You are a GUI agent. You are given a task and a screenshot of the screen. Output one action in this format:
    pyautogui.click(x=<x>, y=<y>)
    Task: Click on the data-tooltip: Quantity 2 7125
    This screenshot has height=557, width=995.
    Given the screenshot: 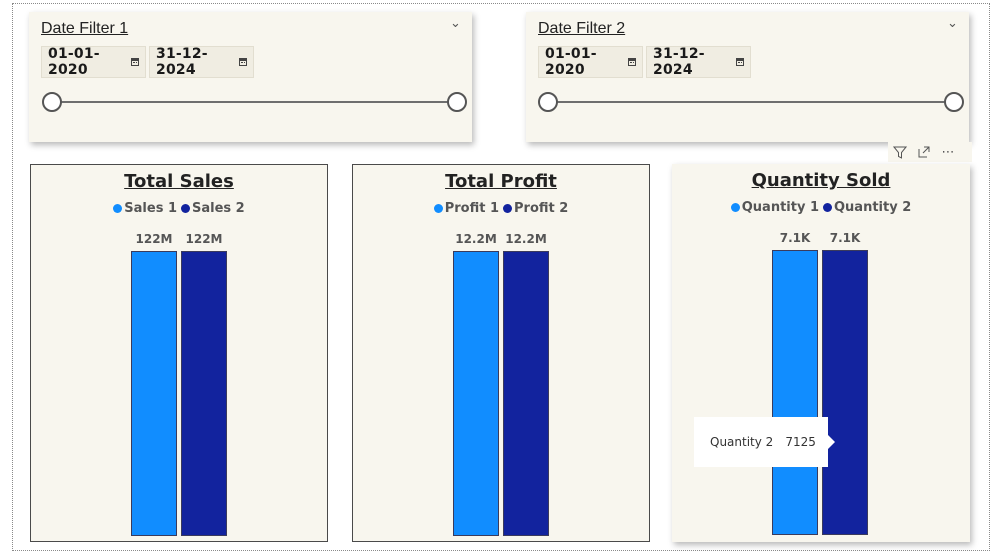 What is the action you would take?
    pyautogui.click(x=764, y=442)
    